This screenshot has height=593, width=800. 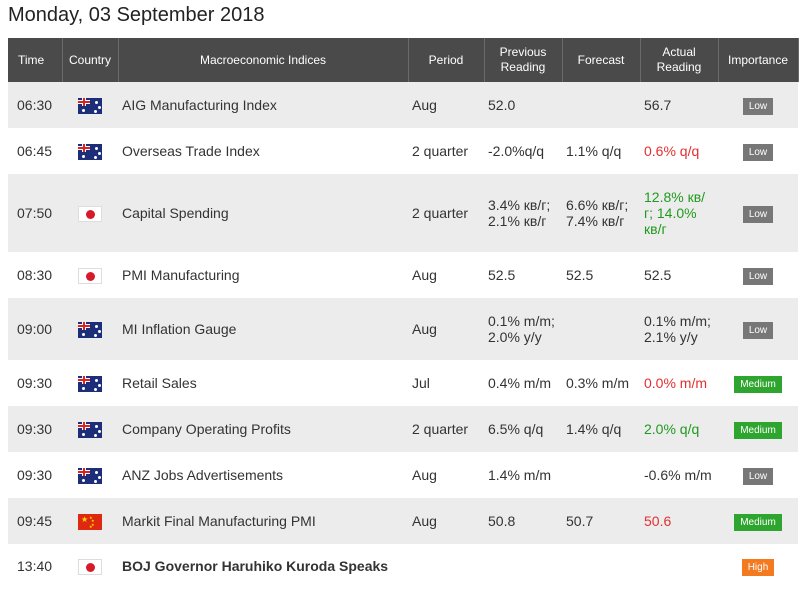 I want to click on cell-period: Jul, so click(x=446, y=383).